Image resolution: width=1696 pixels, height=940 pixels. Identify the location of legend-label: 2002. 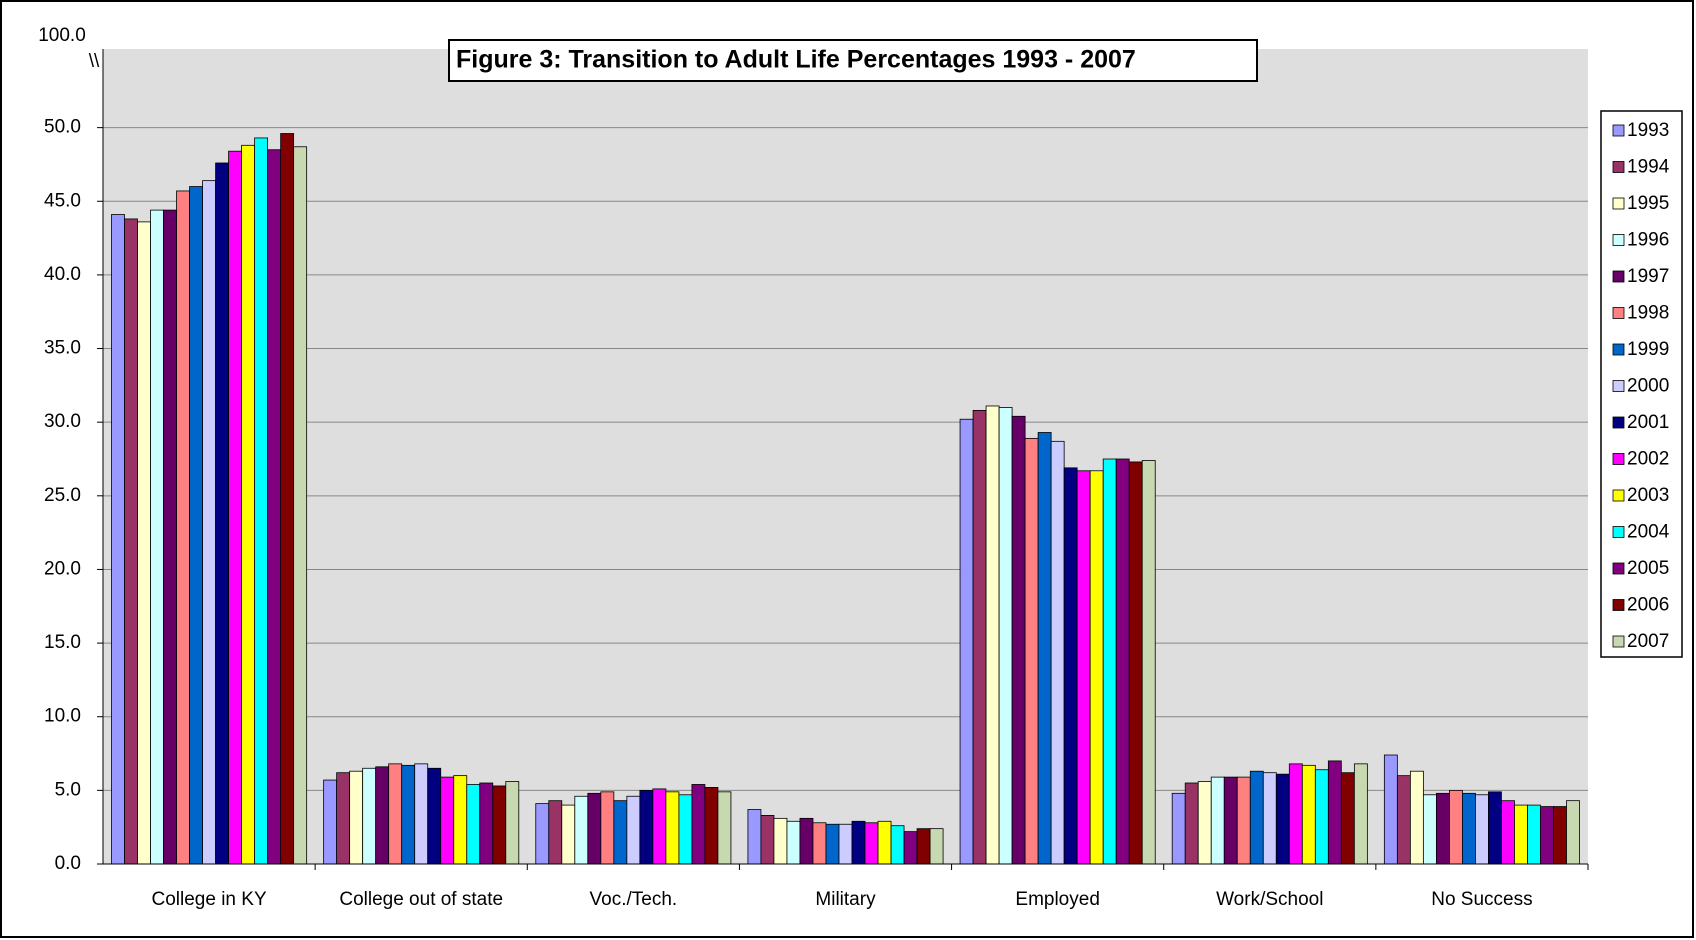
(1648, 459).